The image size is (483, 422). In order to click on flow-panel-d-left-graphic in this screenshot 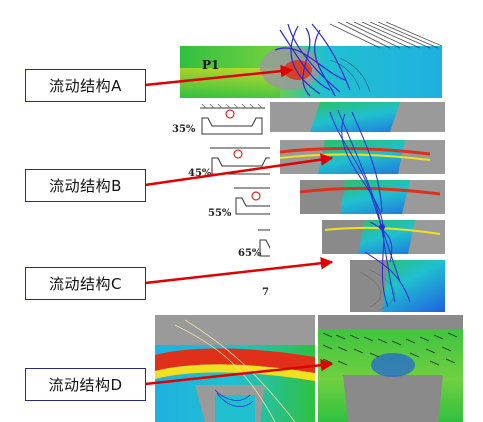, I will do `click(235, 368)`.